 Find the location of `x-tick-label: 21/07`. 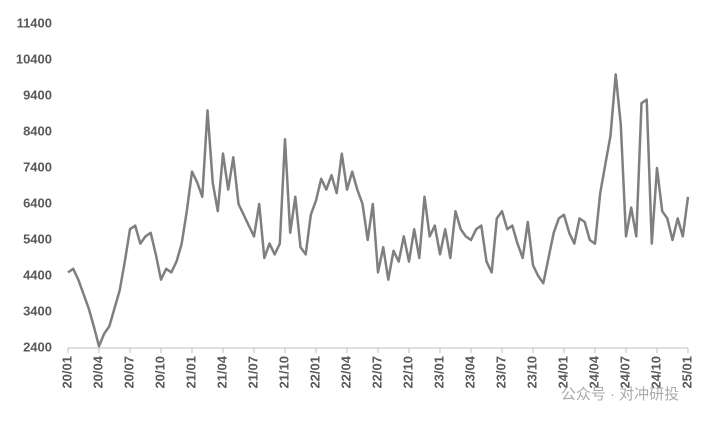

x-tick-label: 21/07 is located at coordinates (252, 372).